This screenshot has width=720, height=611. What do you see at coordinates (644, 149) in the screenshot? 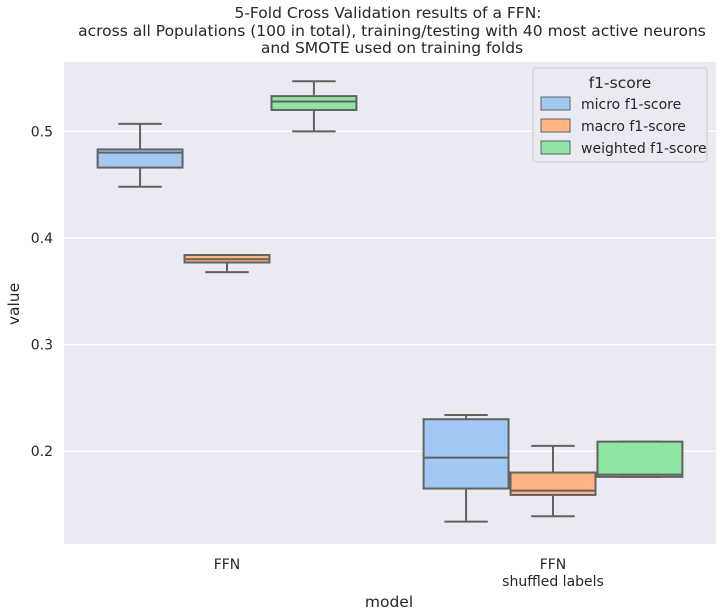
I see `legend-label: weighted f1-score` at bounding box center [644, 149].